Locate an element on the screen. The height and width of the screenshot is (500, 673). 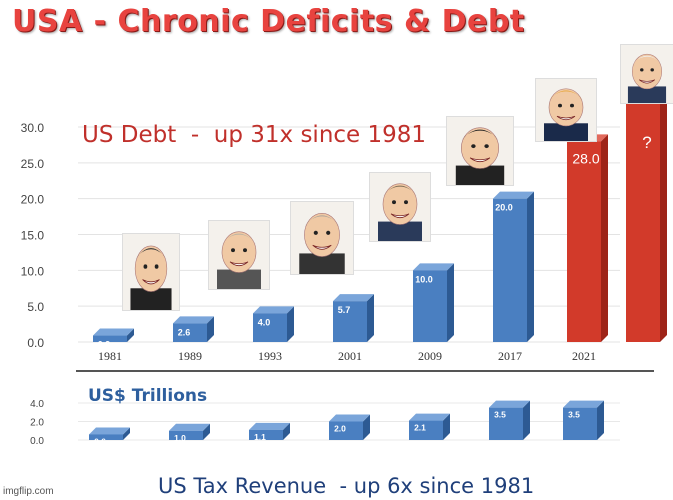
revenue-y-tick-label: 4.0 is located at coordinates (37, 404).